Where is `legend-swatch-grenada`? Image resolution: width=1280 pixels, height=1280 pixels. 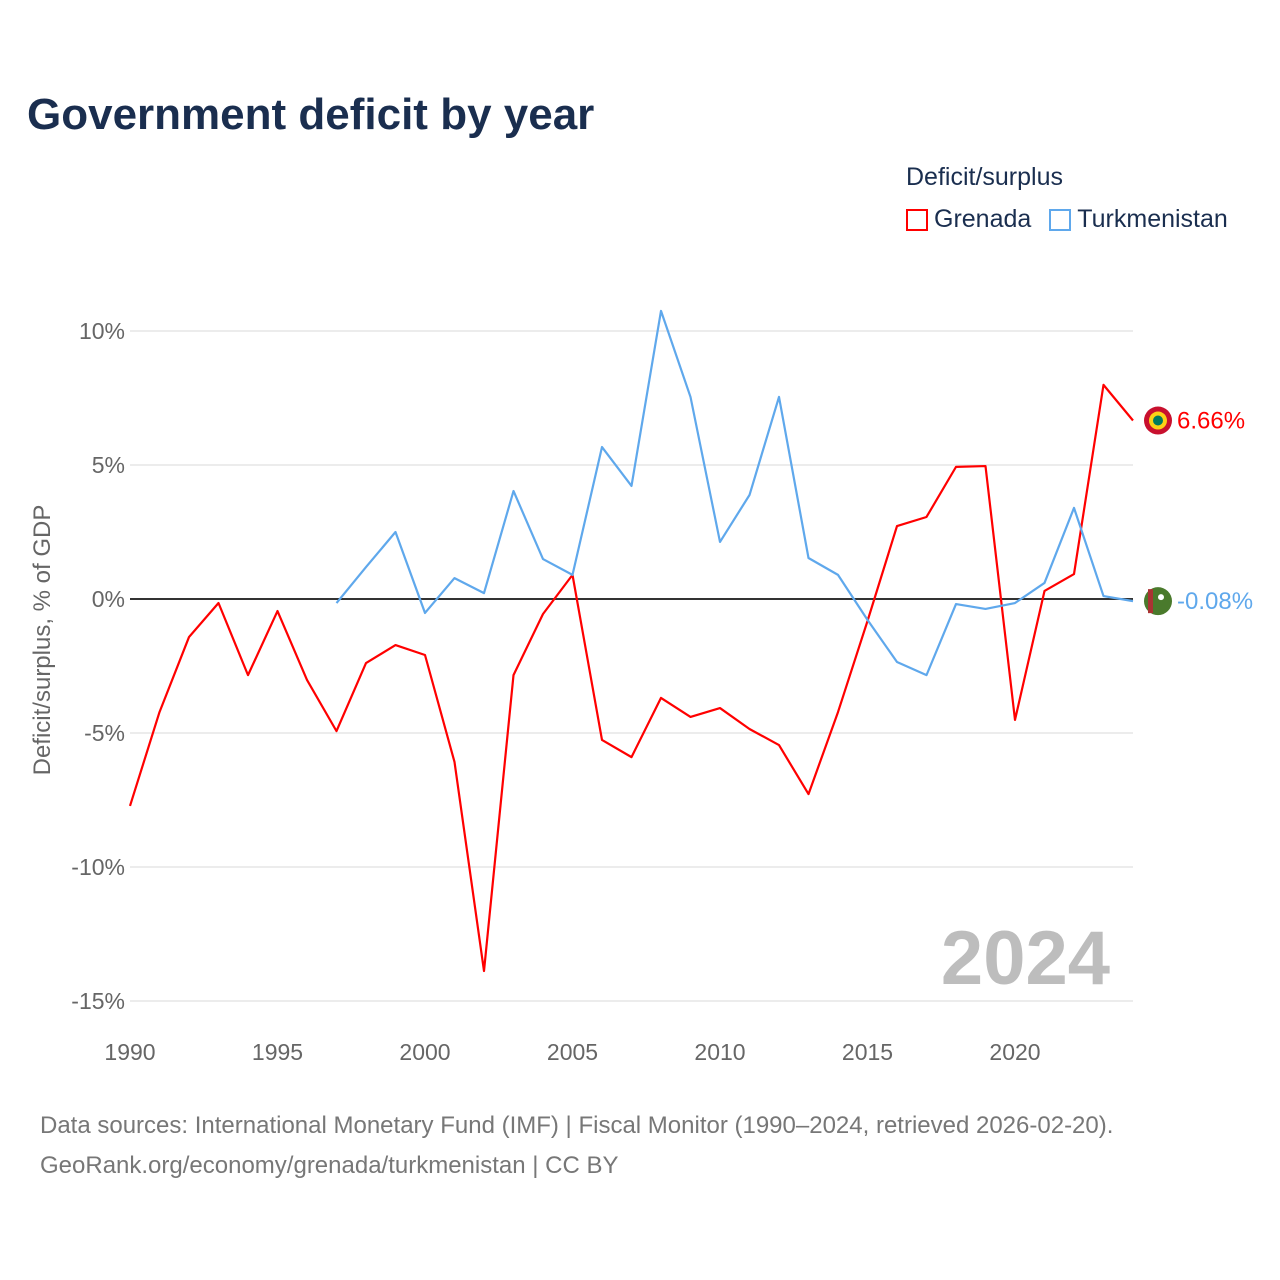 legend-swatch-grenada is located at coordinates (917, 219).